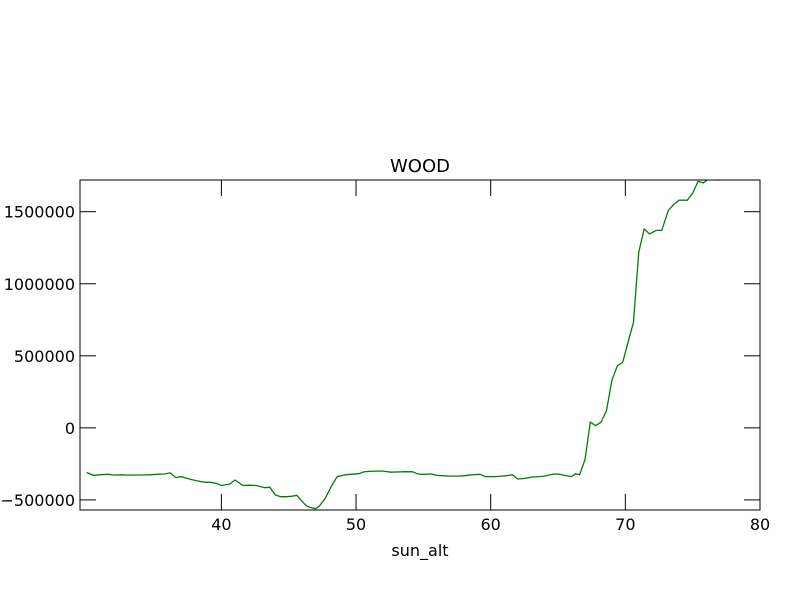 The height and width of the screenshot is (600, 800). Describe the element at coordinates (39, 284) in the screenshot. I see `y-tick-label: 1000000` at that location.